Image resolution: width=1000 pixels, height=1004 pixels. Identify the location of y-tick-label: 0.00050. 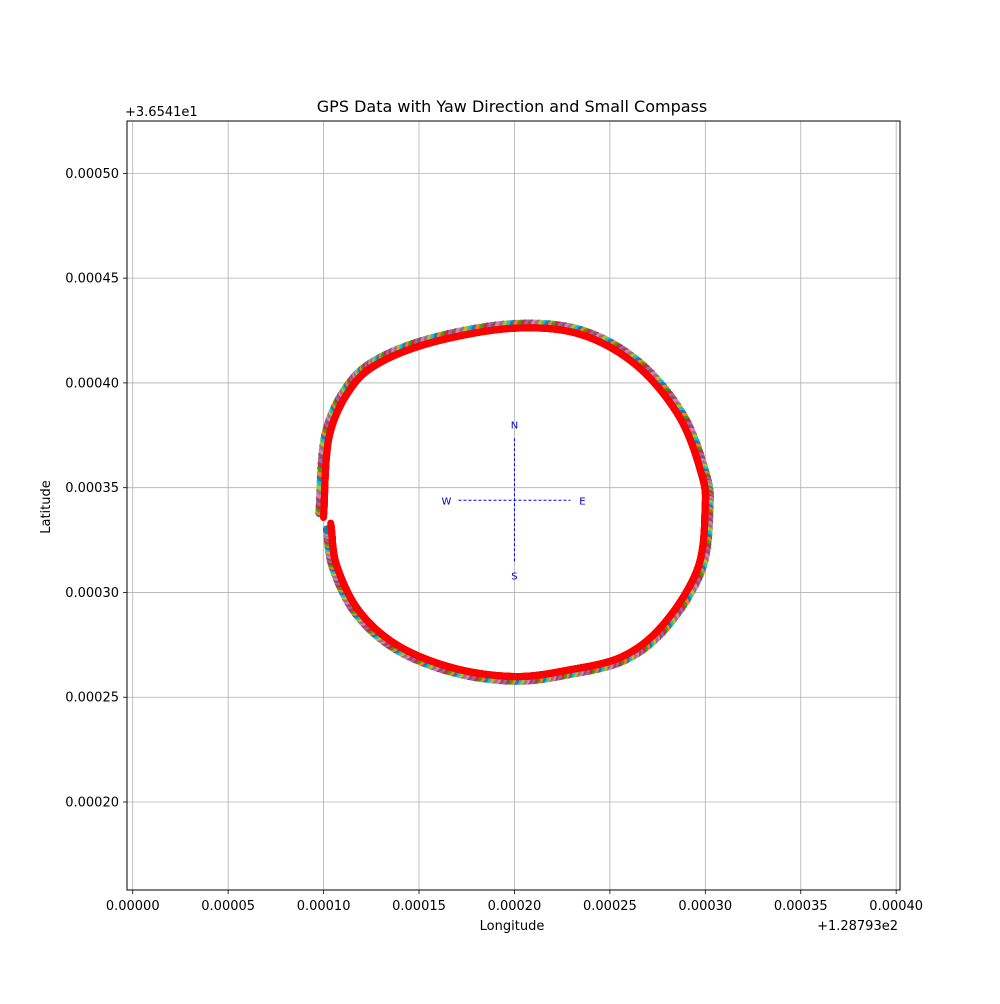
(92, 174).